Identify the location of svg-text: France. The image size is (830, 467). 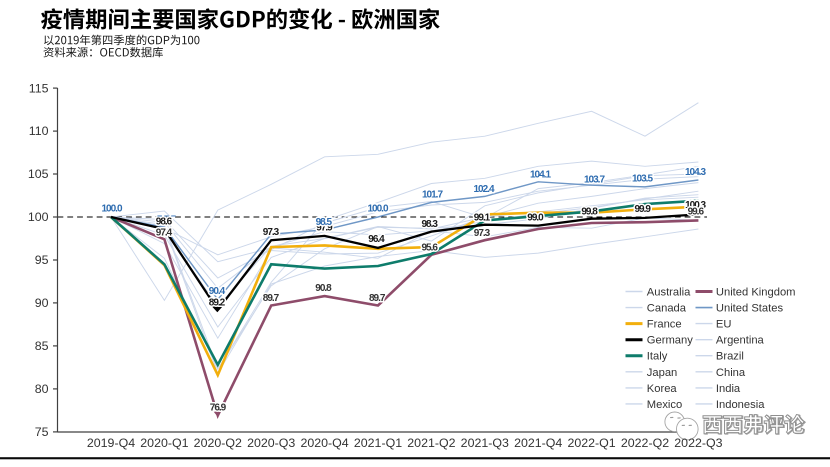
(664, 325).